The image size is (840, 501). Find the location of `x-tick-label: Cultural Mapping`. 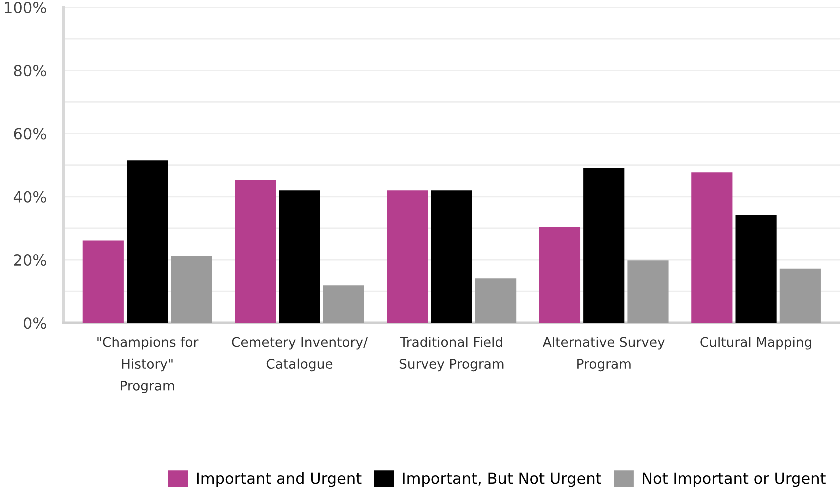

x-tick-label: Cultural Mapping is located at coordinates (756, 343).